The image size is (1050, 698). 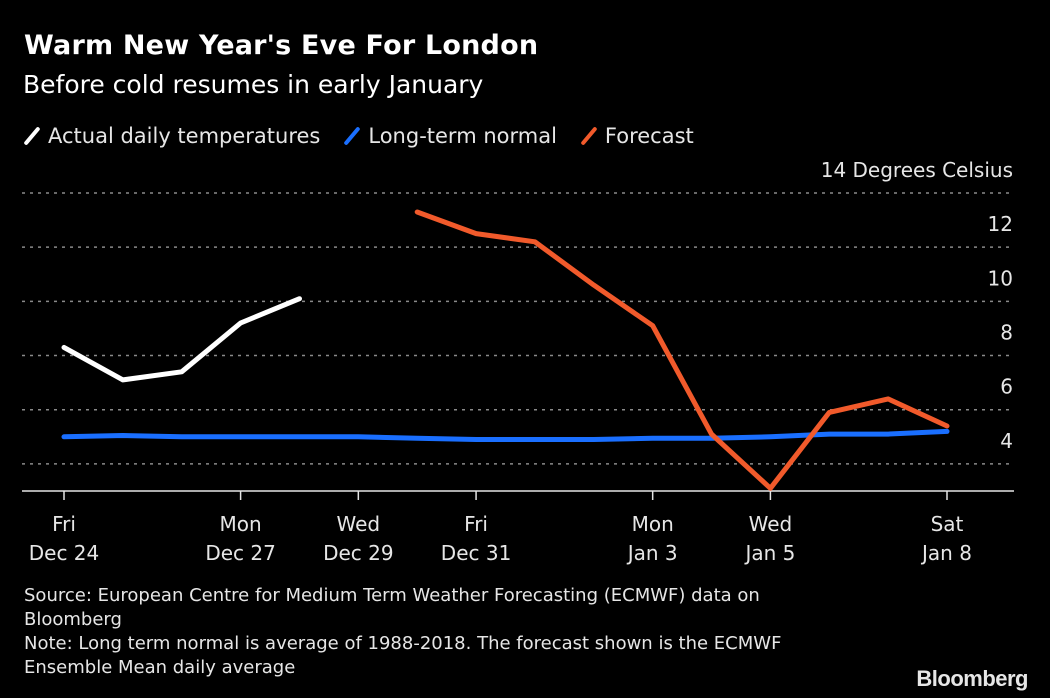 I want to click on x-tick-label-day: Sat, so click(x=947, y=524).